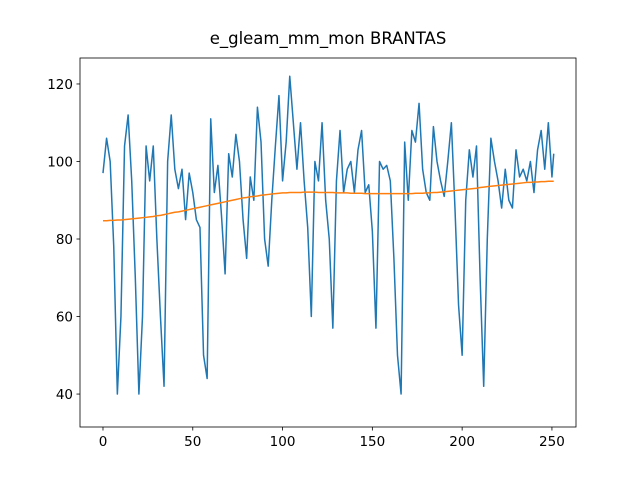  What do you see at coordinates (328, 39) in the screenshot?
I see `chart-title: e_gleam_mm_mon BRANTAS` at bounding box center [328, 39].